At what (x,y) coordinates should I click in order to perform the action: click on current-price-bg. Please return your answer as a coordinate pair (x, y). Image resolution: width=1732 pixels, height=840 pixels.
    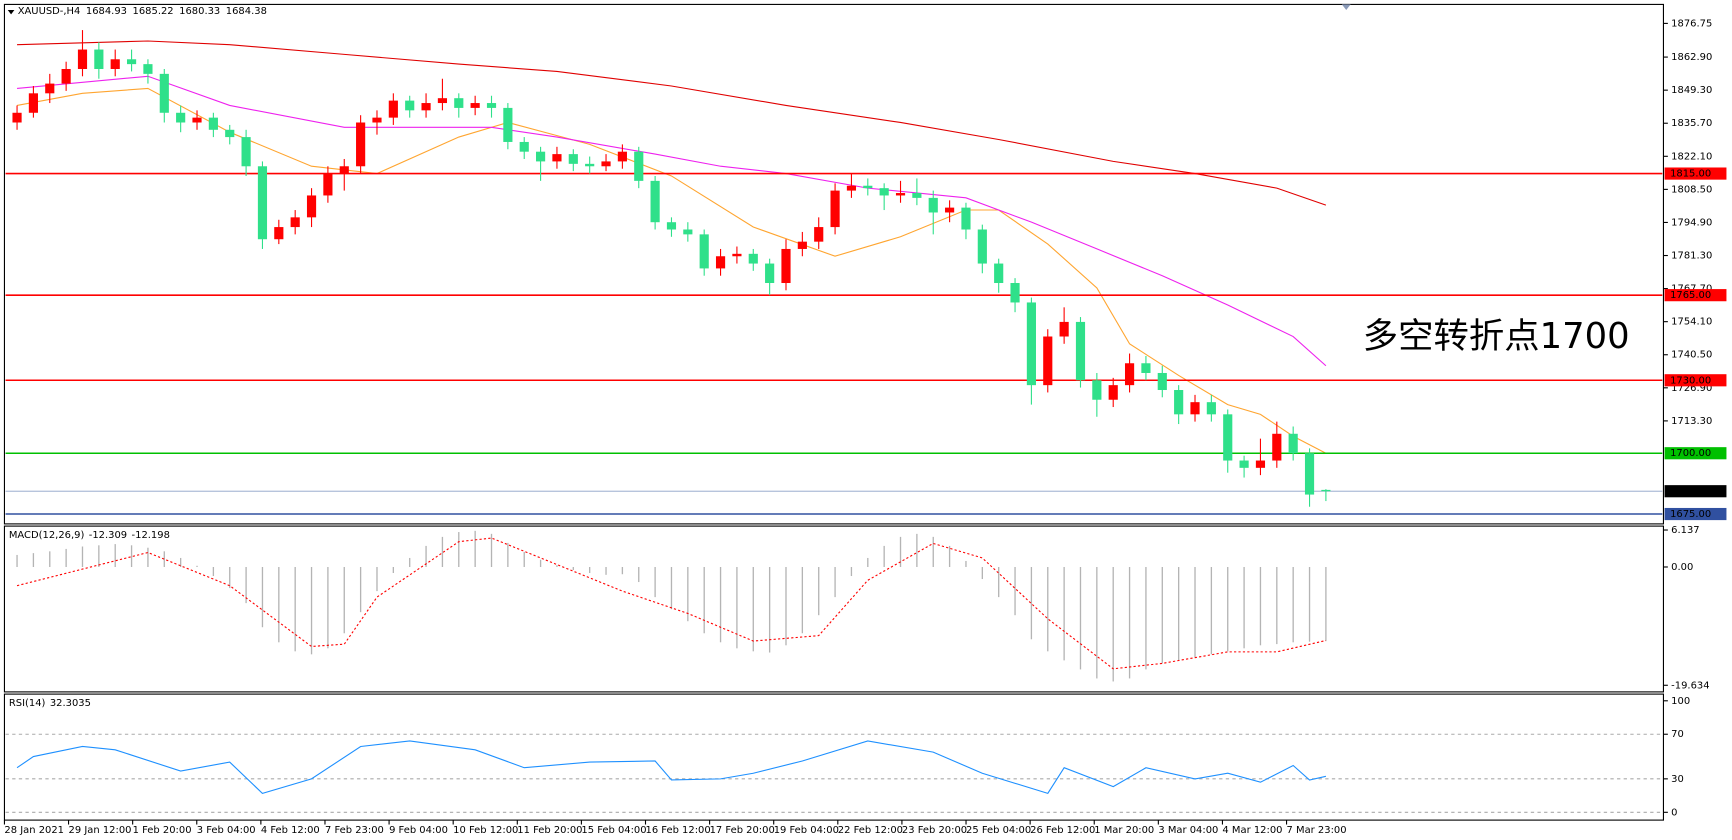
    Looking at the image, I should click on (1695, 491).